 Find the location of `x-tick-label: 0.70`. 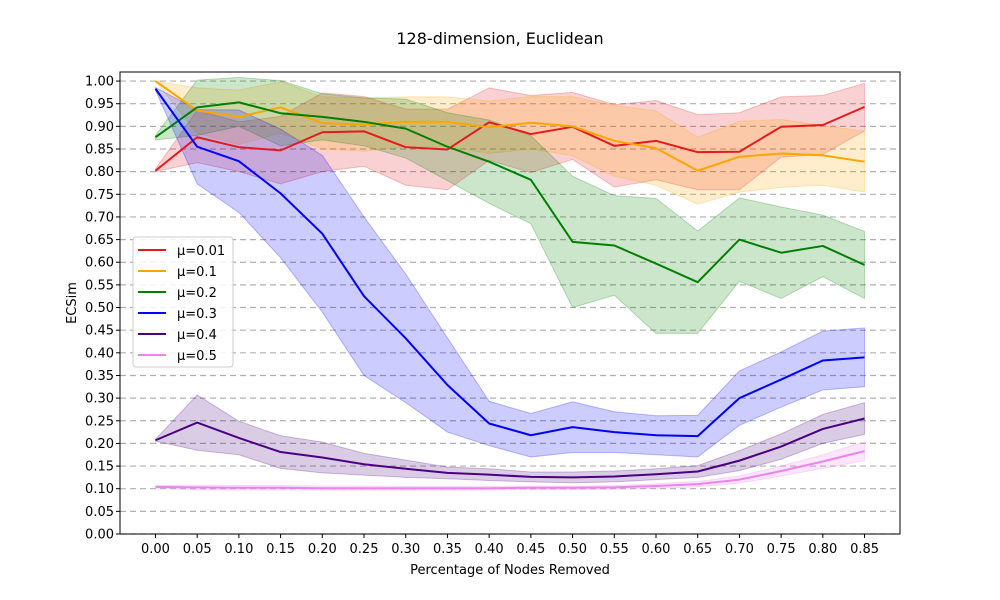

x-tick-label: 0.70 is located at coordinates (739, 549).